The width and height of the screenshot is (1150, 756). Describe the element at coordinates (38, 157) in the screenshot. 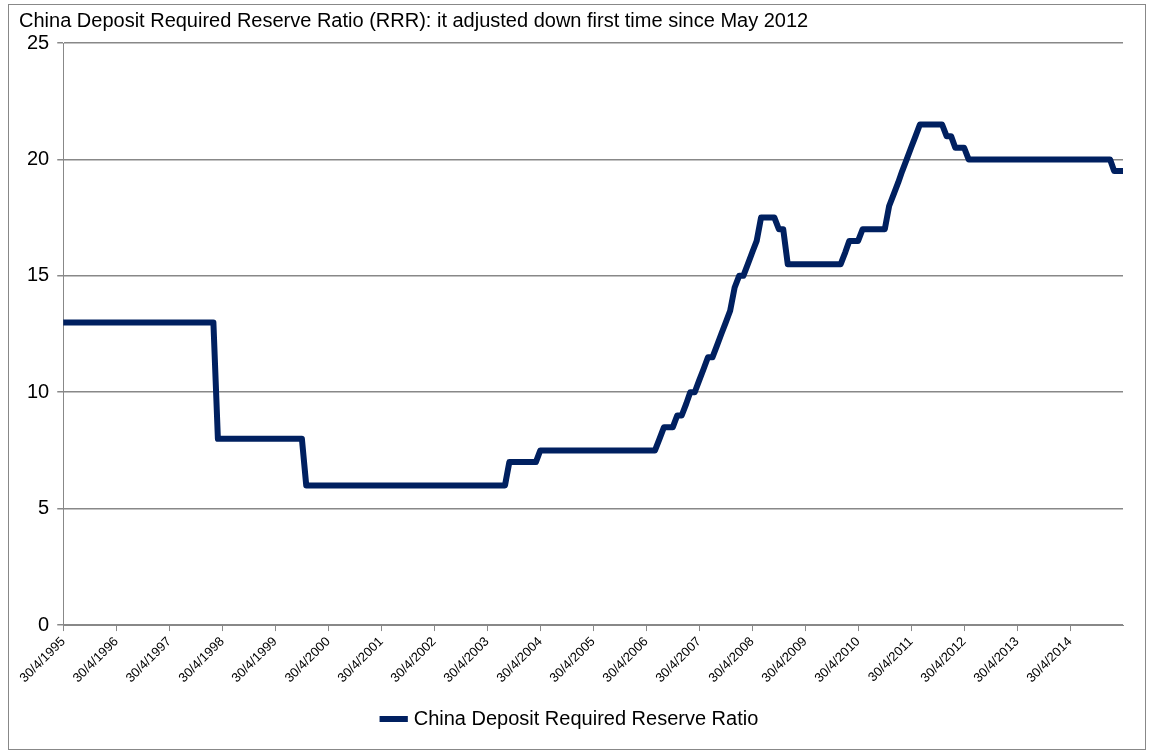

I see `y-tick-label: 20` at that location.